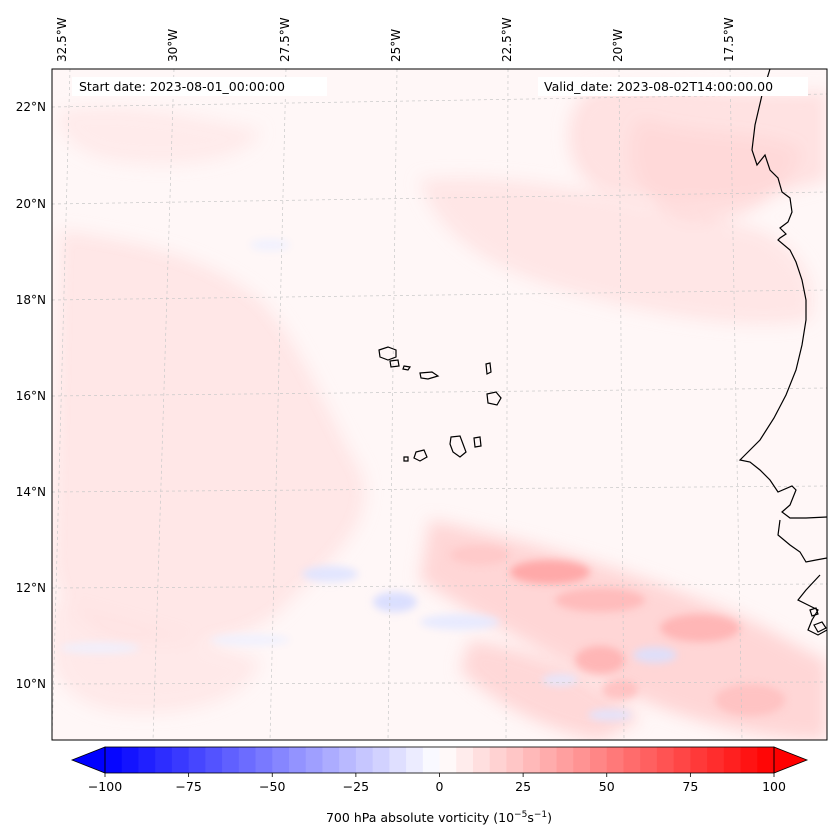 The image size is (837, 839). Describe the element at coordinates (520, 815) in the screenshot. I see `colorbar-title-sup1: −5` at that location.